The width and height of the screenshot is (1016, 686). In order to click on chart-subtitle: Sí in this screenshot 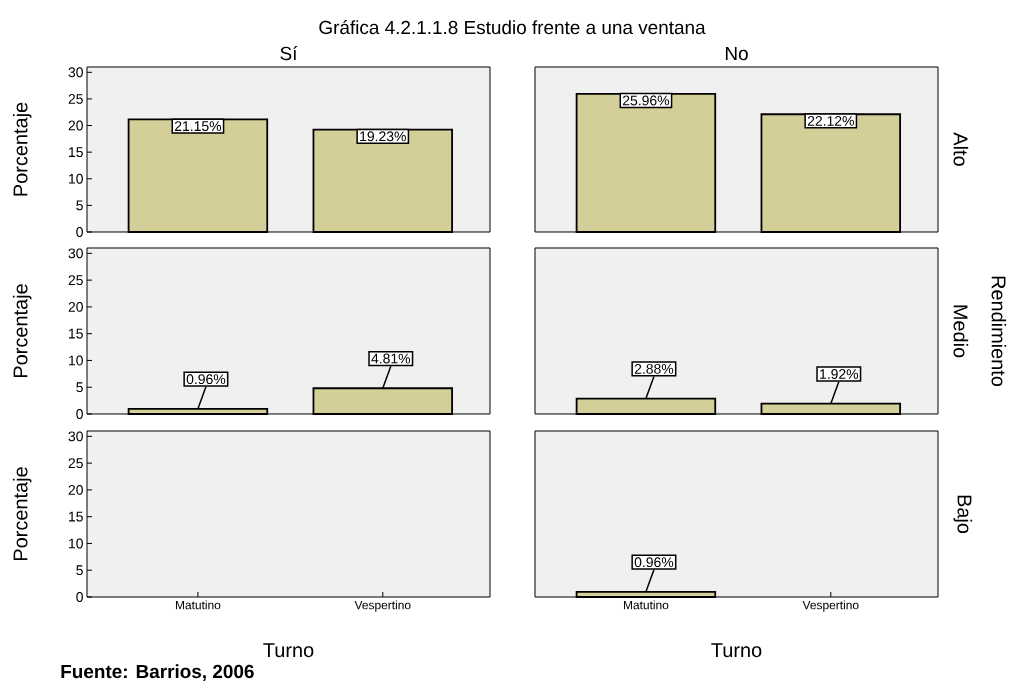, I will do `click(289, 53)`.